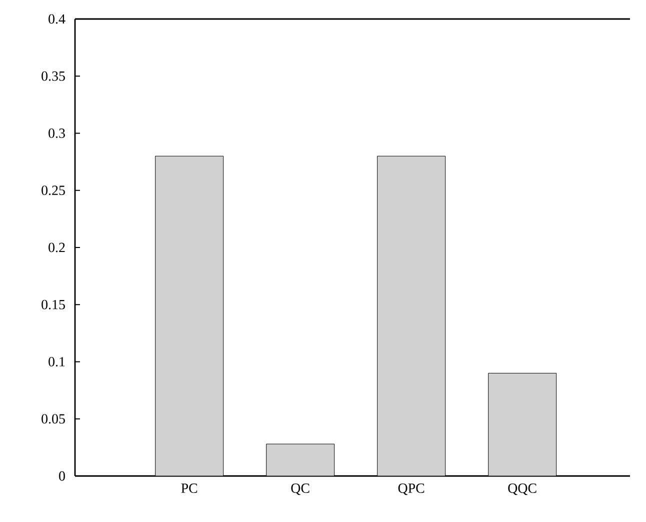  I want to click on x-tick-label: QPC, so click(411, 490).